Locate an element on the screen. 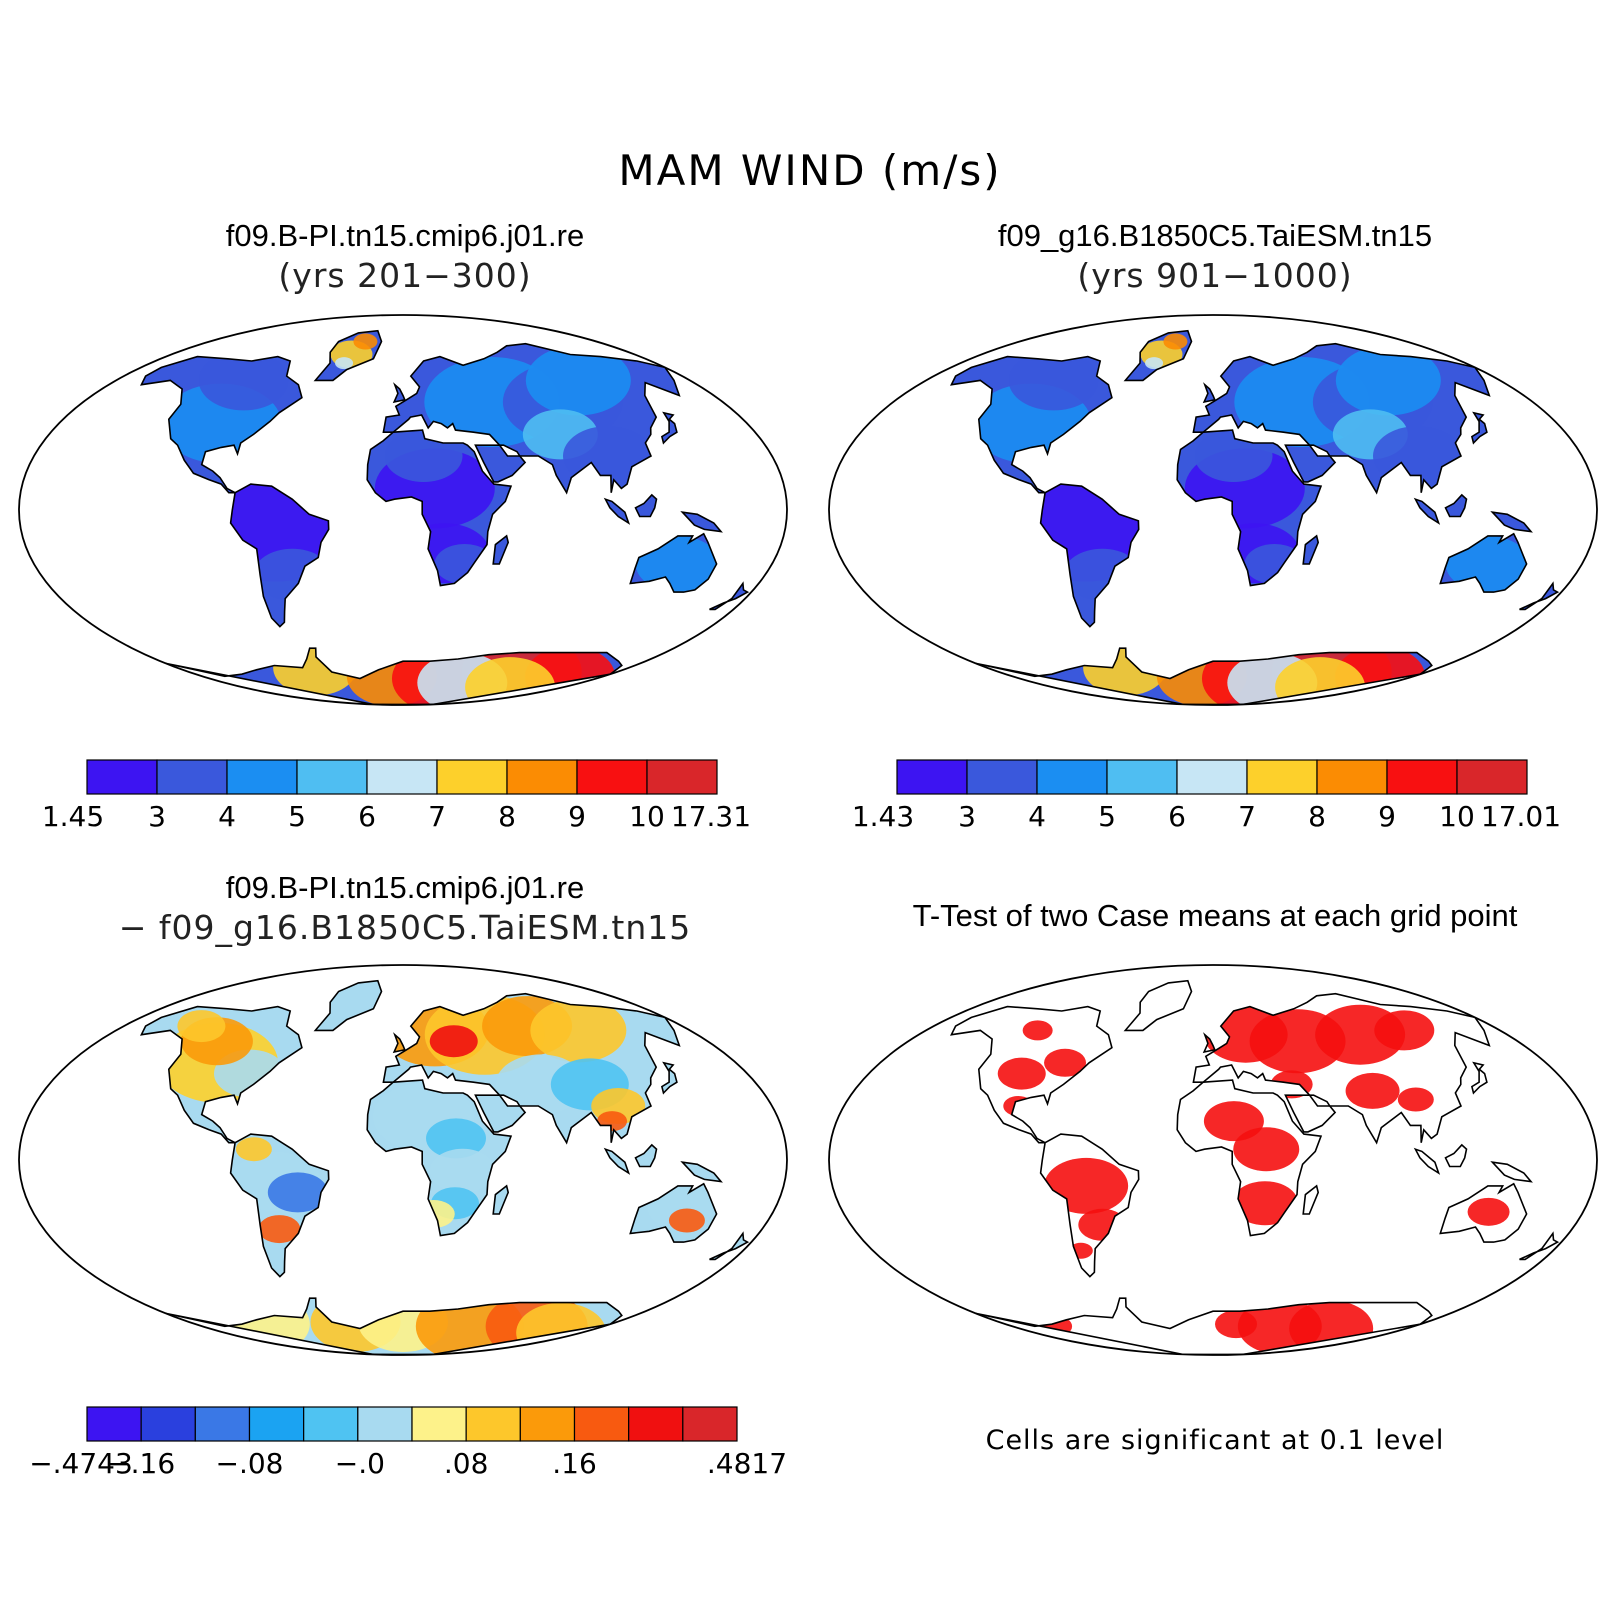 This screenshot has width=1620, height=1620. figure-title: MAM WIND (m/s) is located at coordinates (810, 170).